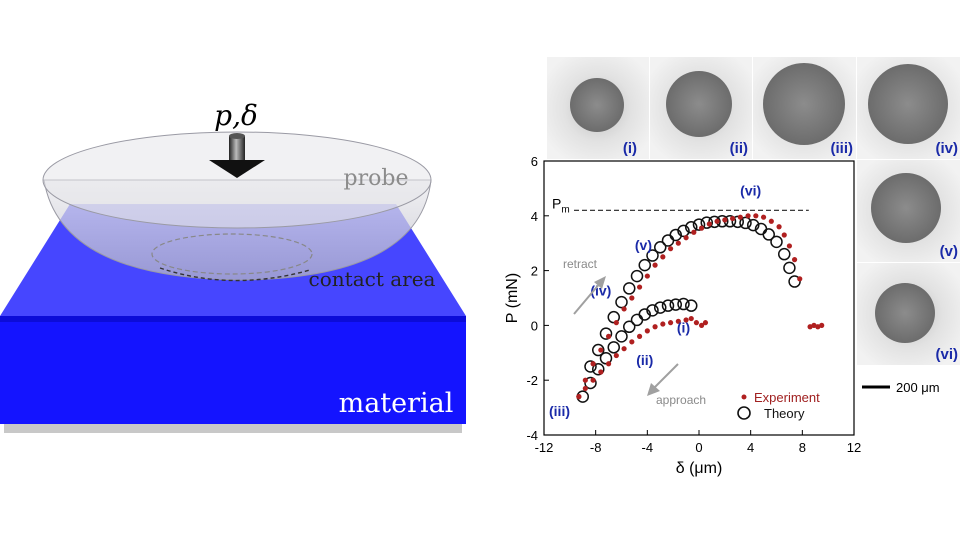 This screenshot has height=535, width=960. What do you see at coordinates (949, 251) in the screenshot?
I see `frame-label-v: (v)` at bounding box center [949, 251].